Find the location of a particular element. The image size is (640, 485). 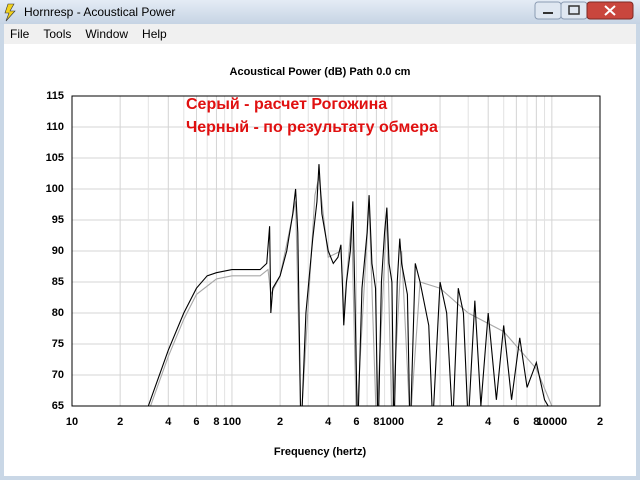

x-tick-label: 10000 is located at coordinates (552, 422).